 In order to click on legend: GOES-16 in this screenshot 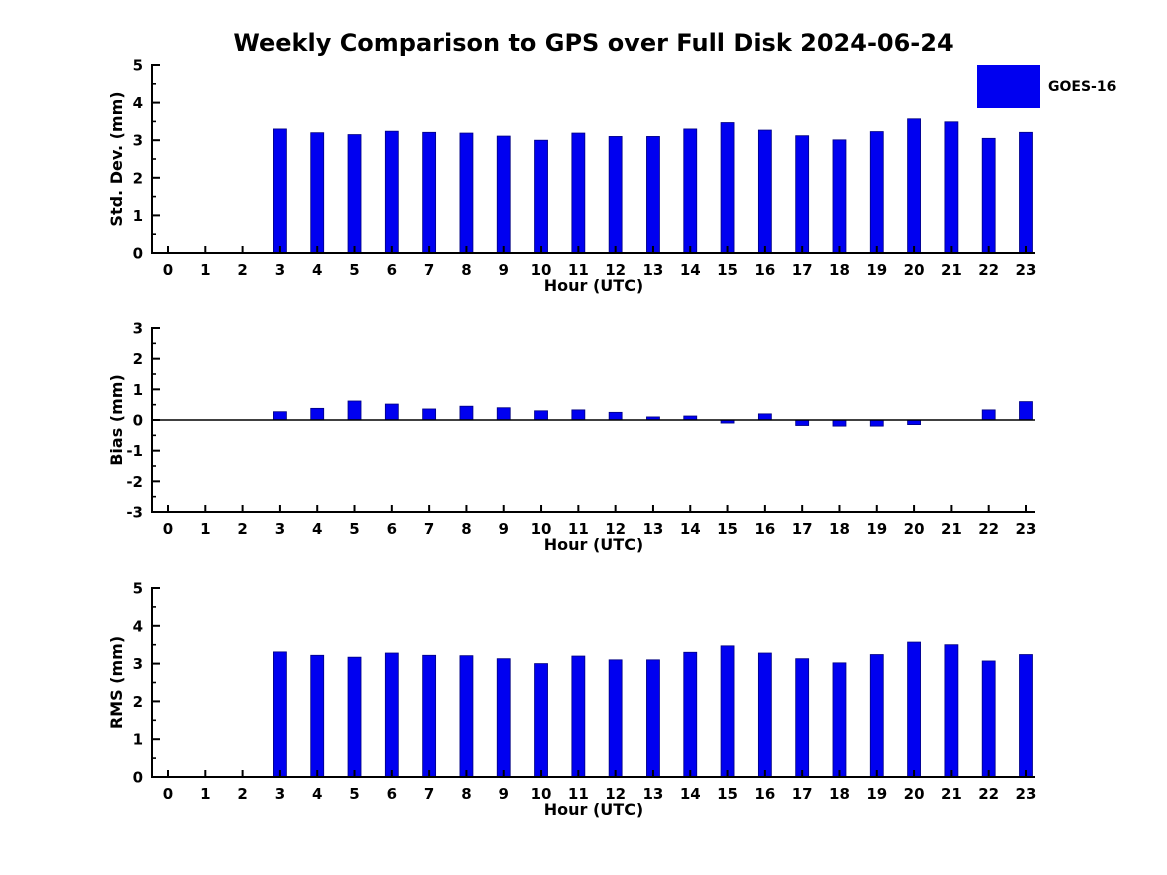, I will do `click(1046, 86)`.